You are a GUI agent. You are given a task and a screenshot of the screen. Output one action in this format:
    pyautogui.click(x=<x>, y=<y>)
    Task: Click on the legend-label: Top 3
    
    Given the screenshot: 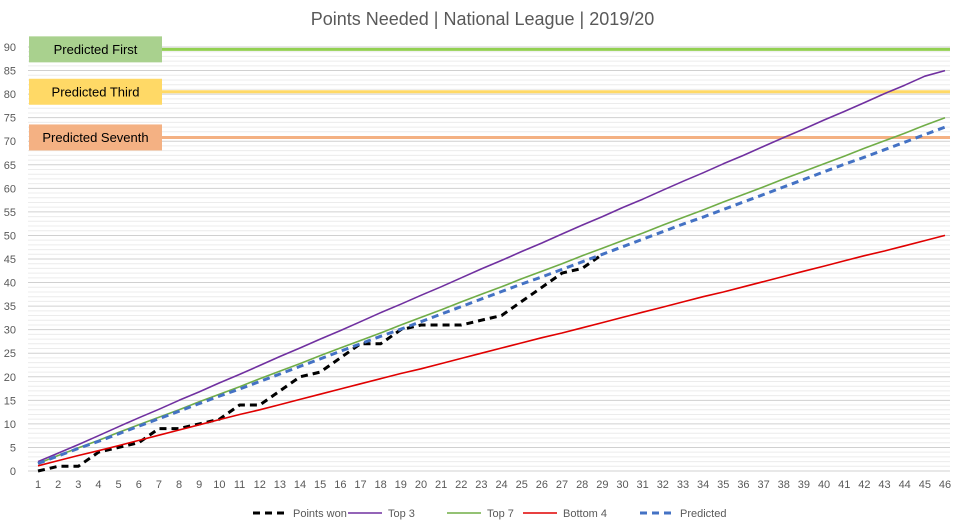 What is the action you would take?
    pyautogui.click(x=401, y=514)
    